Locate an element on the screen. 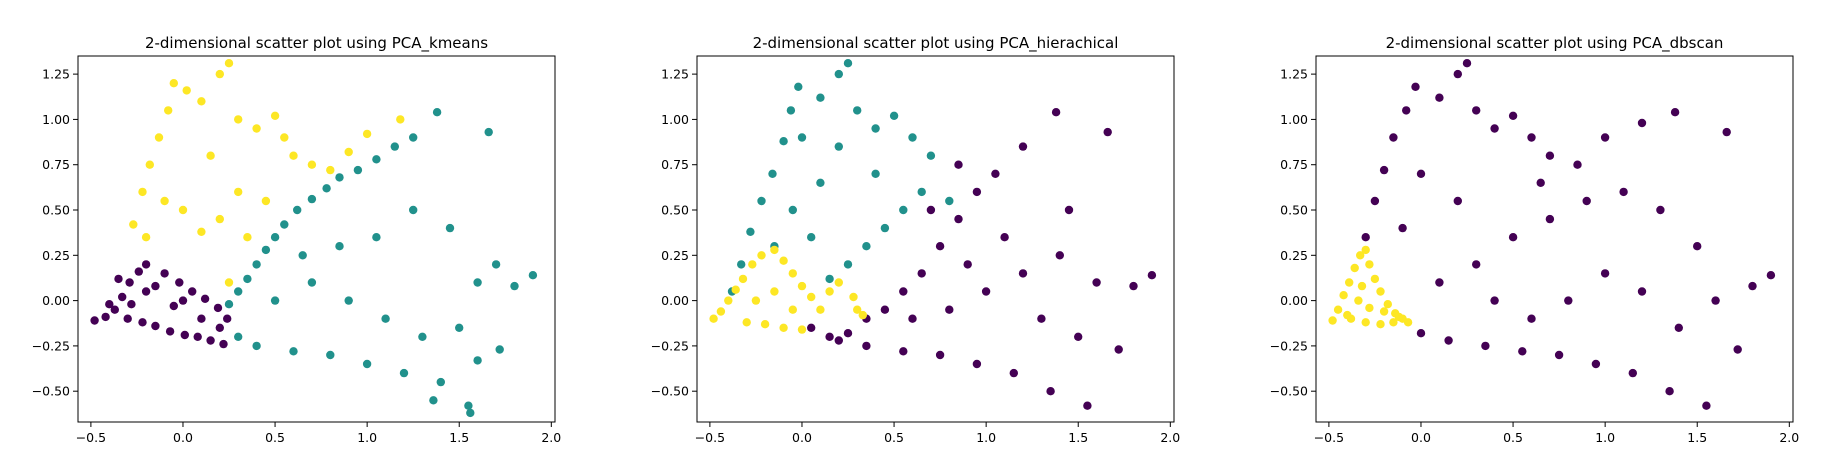 Image resolution: width=1845 pixels, height=461 pixels. y-tick-label: −0.50 is located at coordinates (670, 391).